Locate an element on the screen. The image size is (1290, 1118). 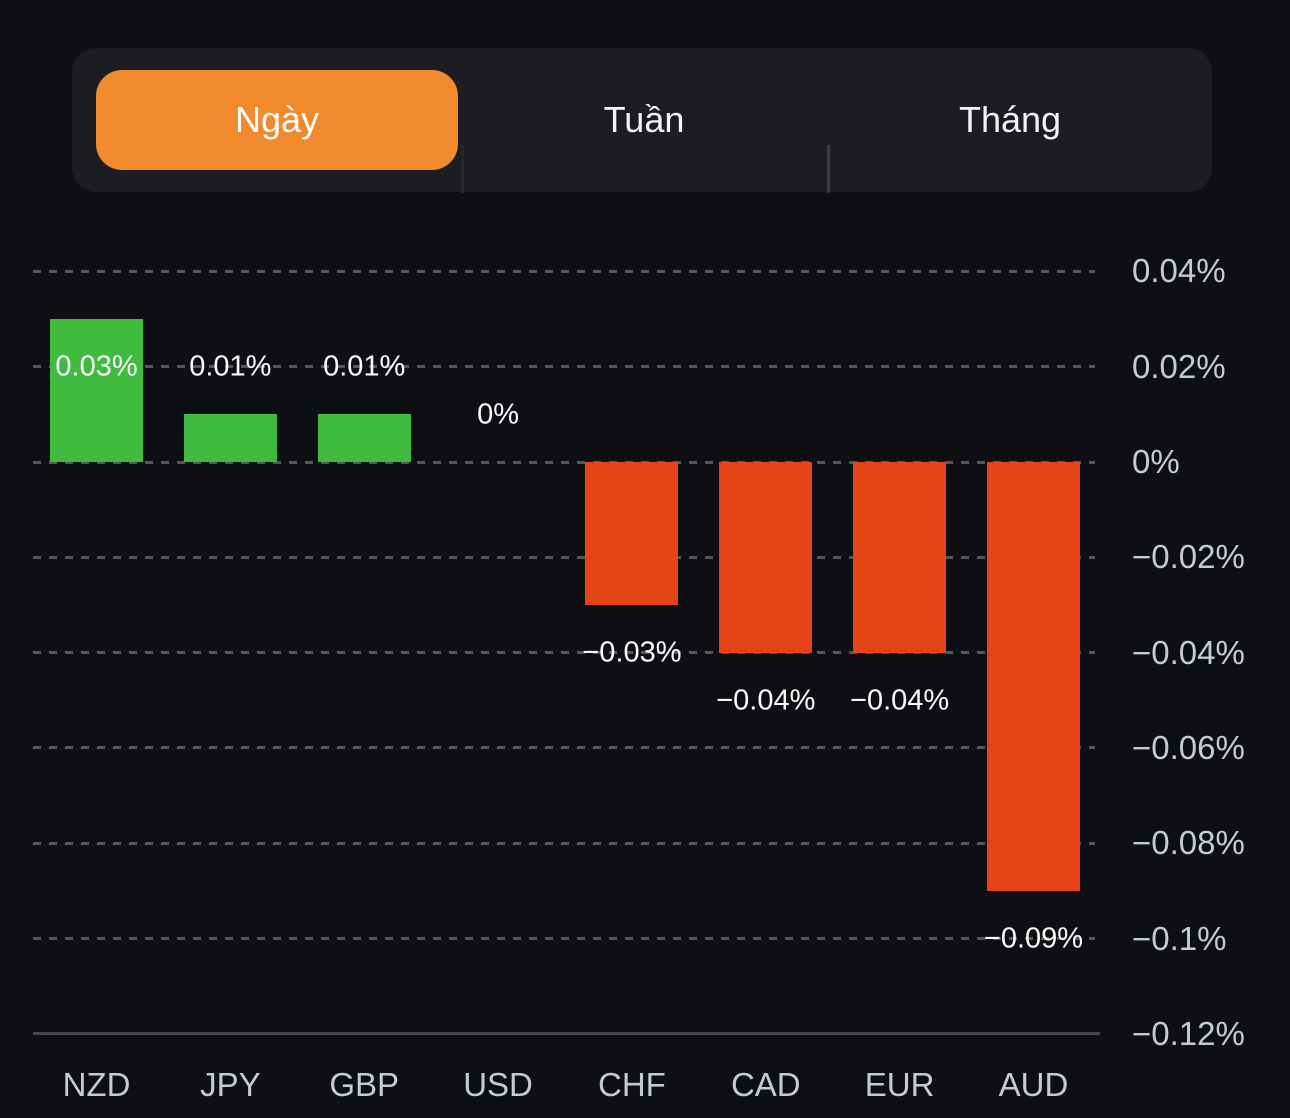
x-axis-label-usd: USD is located at coordinates (498, 1084).